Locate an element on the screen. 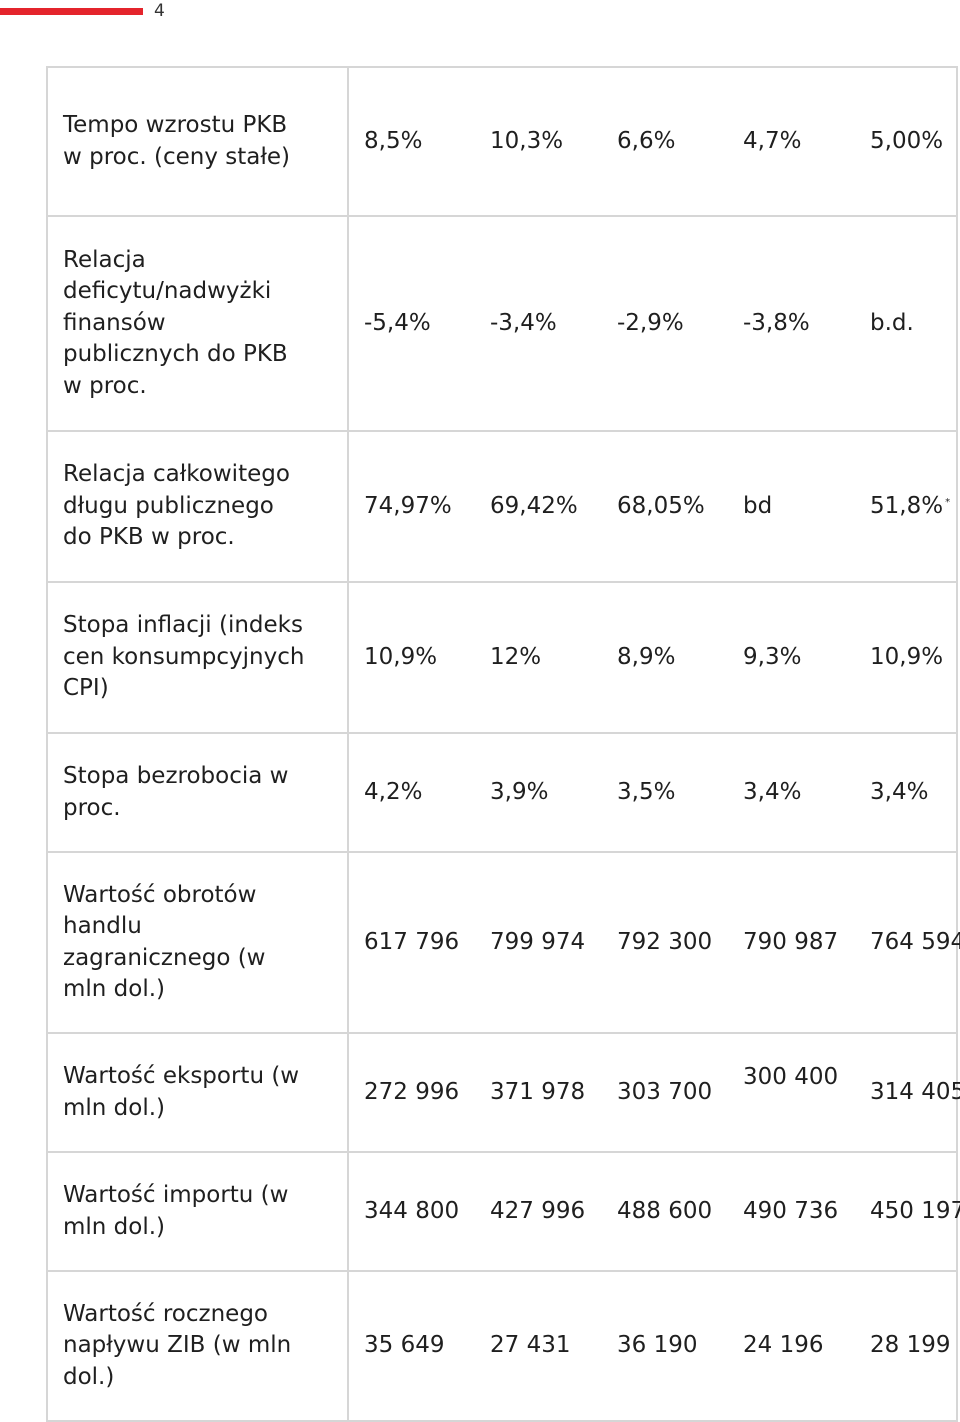 The height and width of the screenshot is (1422, 960). row-label-line: cen konsumpcyjnych is located at coordinates (184, 656).